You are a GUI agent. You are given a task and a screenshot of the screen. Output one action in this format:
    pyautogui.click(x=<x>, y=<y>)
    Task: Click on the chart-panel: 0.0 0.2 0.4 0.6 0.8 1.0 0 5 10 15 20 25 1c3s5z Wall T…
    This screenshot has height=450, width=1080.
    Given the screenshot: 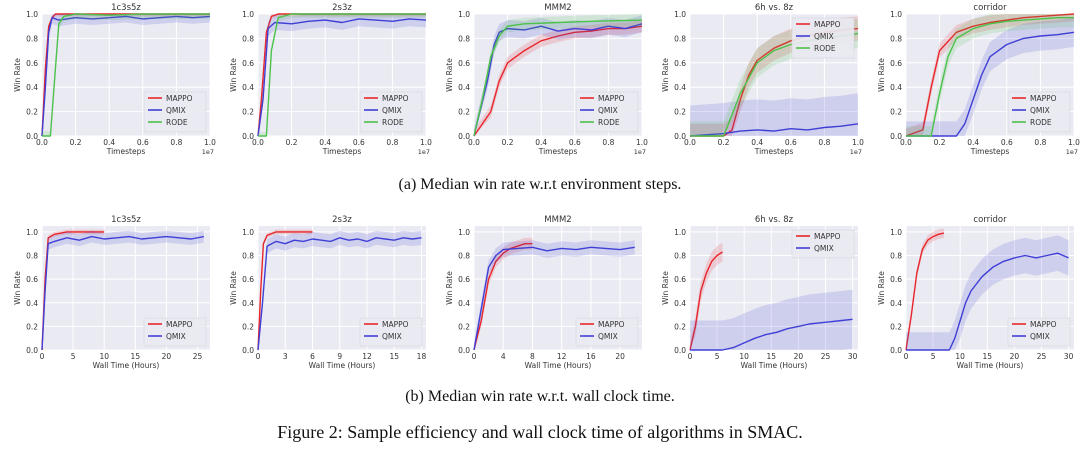 What is the action you would take?
    pyautogui.click(x=111, y=292)
    